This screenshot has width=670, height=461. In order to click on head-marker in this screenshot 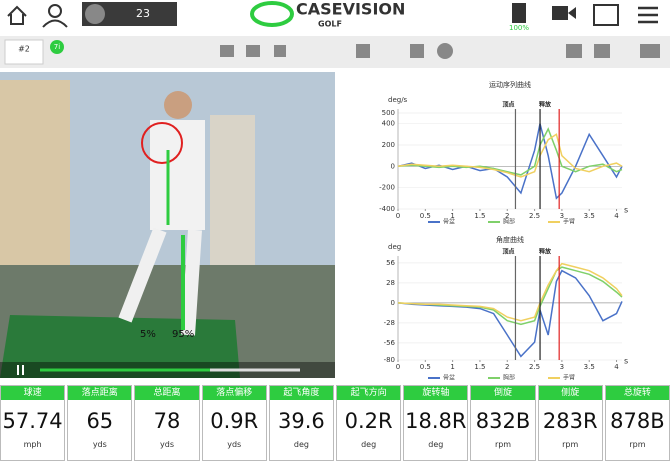, I will do `click(162, 143)`.